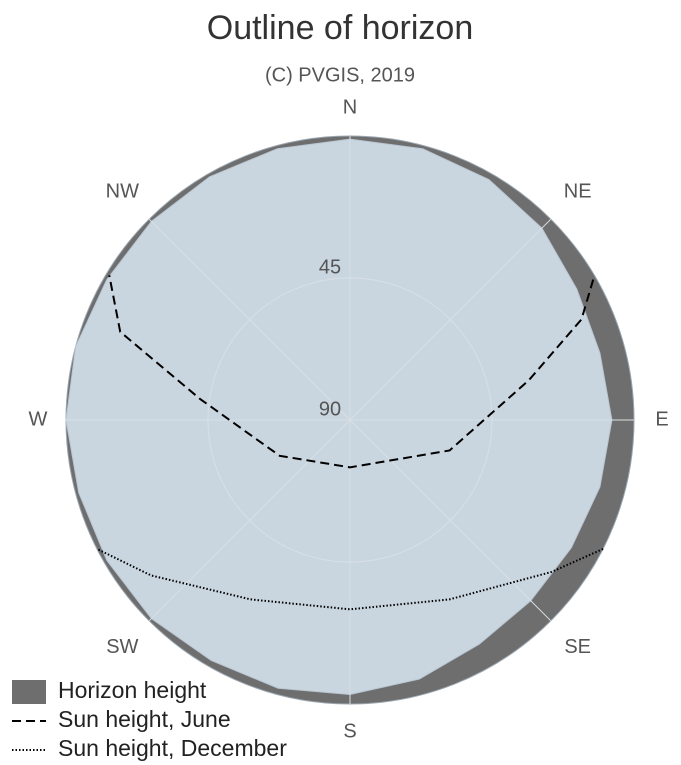 The height and width of the screenshot is (765, 681). Describe the element at coordinates (122, 192) in the screenshot. I see `direction-label: NW` at that location.